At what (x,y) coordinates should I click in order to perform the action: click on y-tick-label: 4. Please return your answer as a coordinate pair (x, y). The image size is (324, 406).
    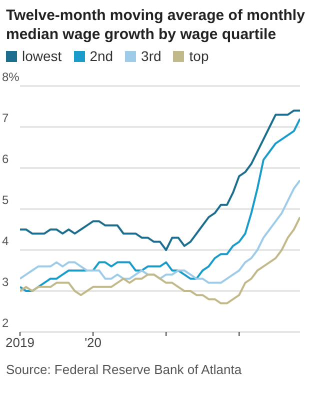
    Looking at the image, I should click on (5, 241).